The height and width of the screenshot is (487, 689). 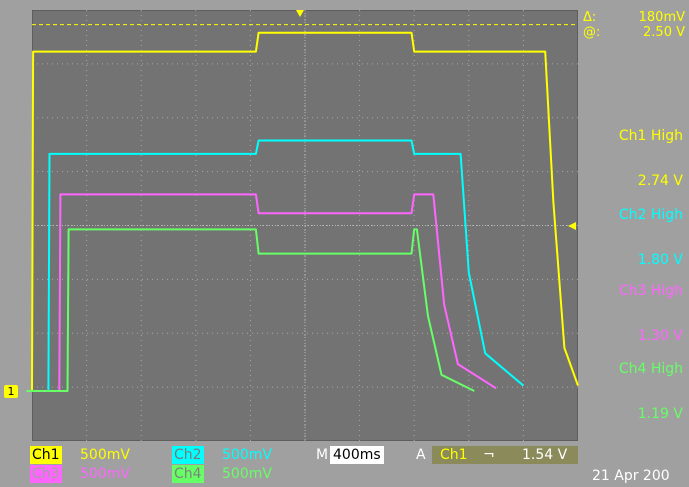 I want to click on measurement-ch3: Ch3 High 1.30 V, so click(x=633, y=314).